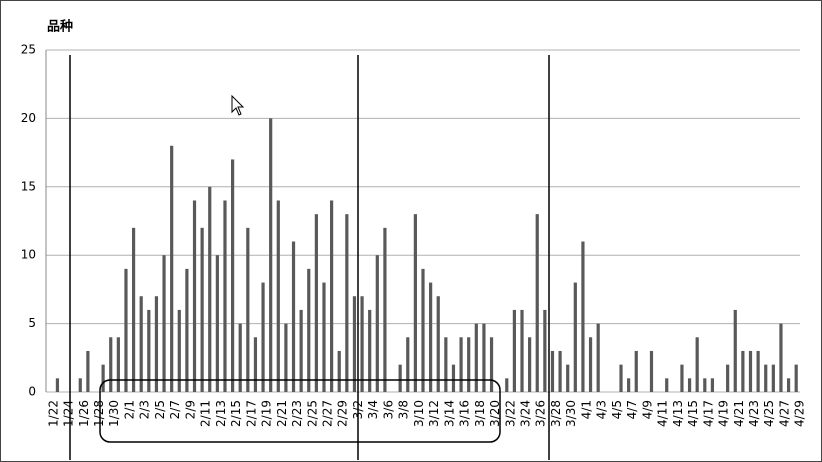 This screenshot has width=822, height=462. Describe the element at coordinates (267, 413) in the screenshot. I see `x-tick-label: 2/19` at that location.